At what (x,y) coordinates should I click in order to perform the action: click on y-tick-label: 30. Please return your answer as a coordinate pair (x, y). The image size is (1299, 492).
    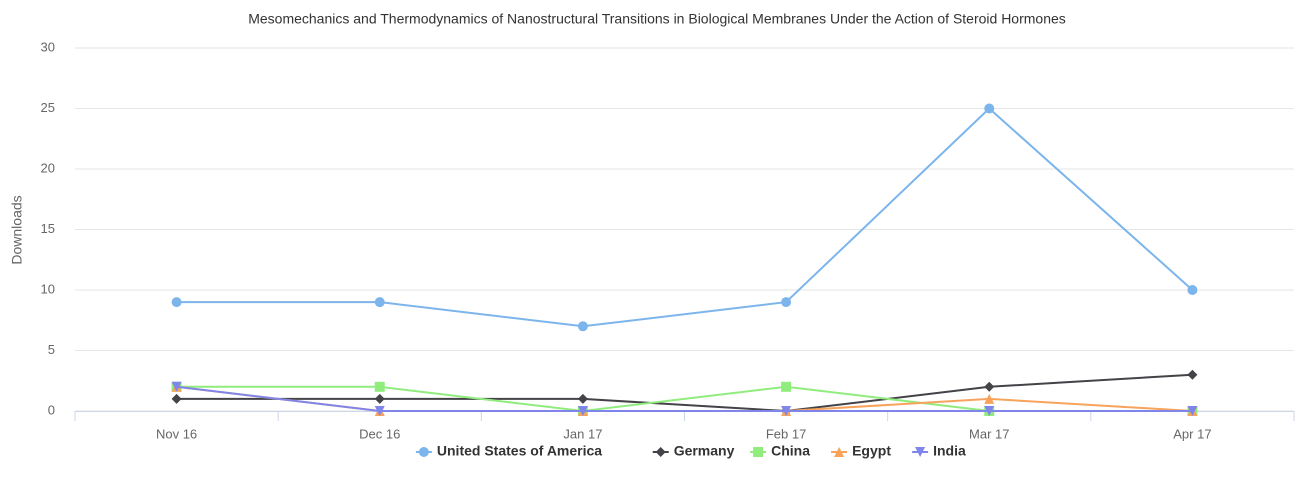
    Looking at the image, I should click on (48, 46).